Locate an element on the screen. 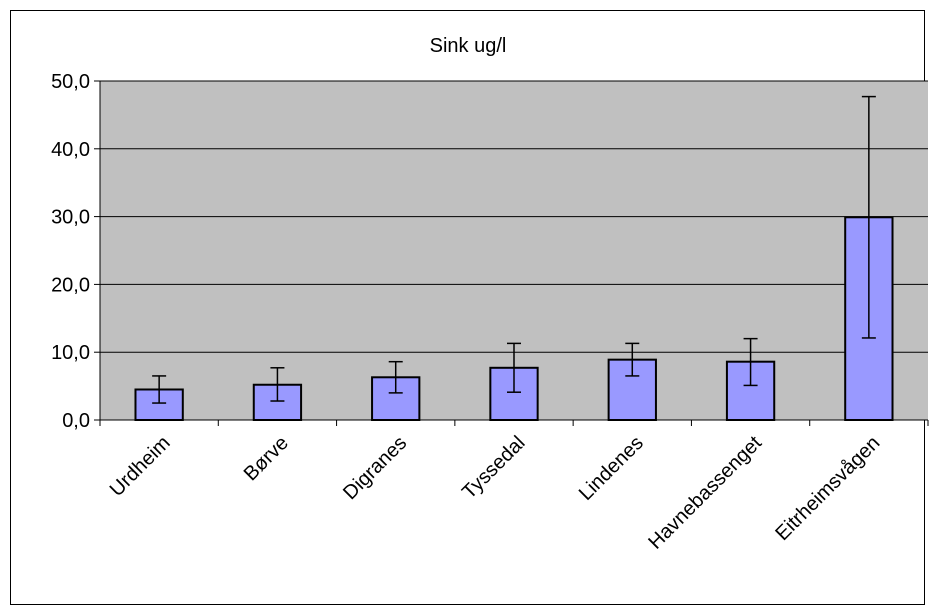 This screenshot has width=936, height=605. chart-title: Sink ug/l is located at coordinates (468, 46).